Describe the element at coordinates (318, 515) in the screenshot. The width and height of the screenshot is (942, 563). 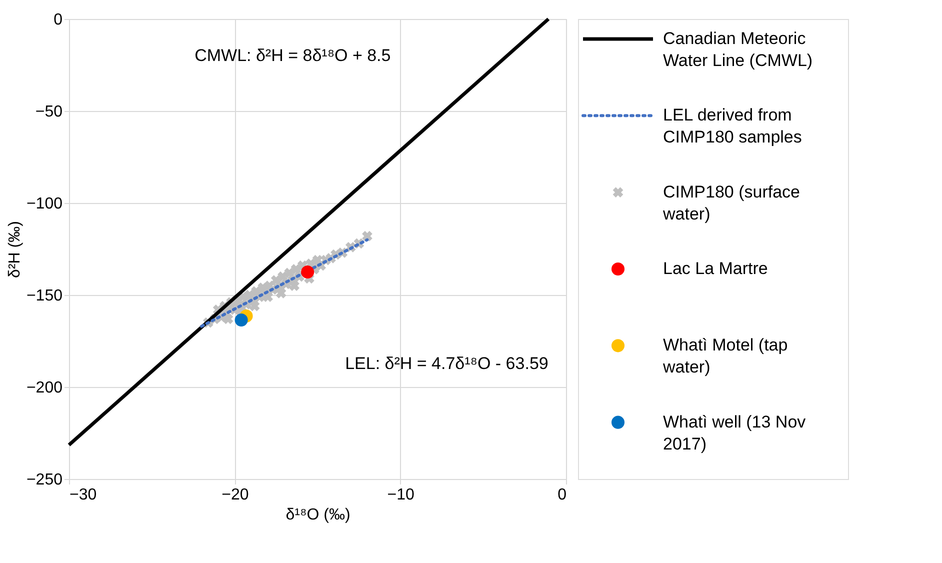
I see `x-axis-title: δ¹⁸O (‰)` at that location.